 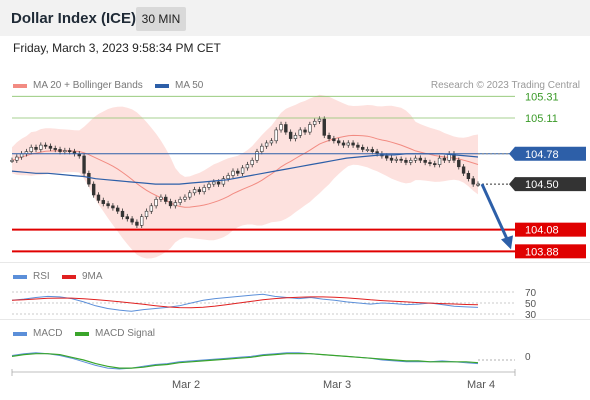 What do you see at coordinates (20, 334) in the screenshot?
I see `macd-legend-swatch` at bounding box center [20, 334].